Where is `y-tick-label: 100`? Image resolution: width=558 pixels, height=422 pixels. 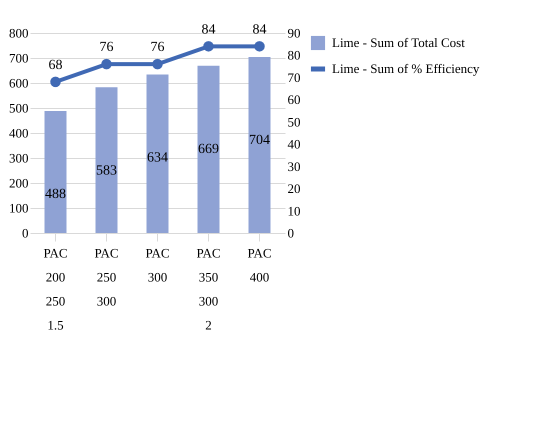 y-tick-label: 100 is located at coordinates (18, 208).